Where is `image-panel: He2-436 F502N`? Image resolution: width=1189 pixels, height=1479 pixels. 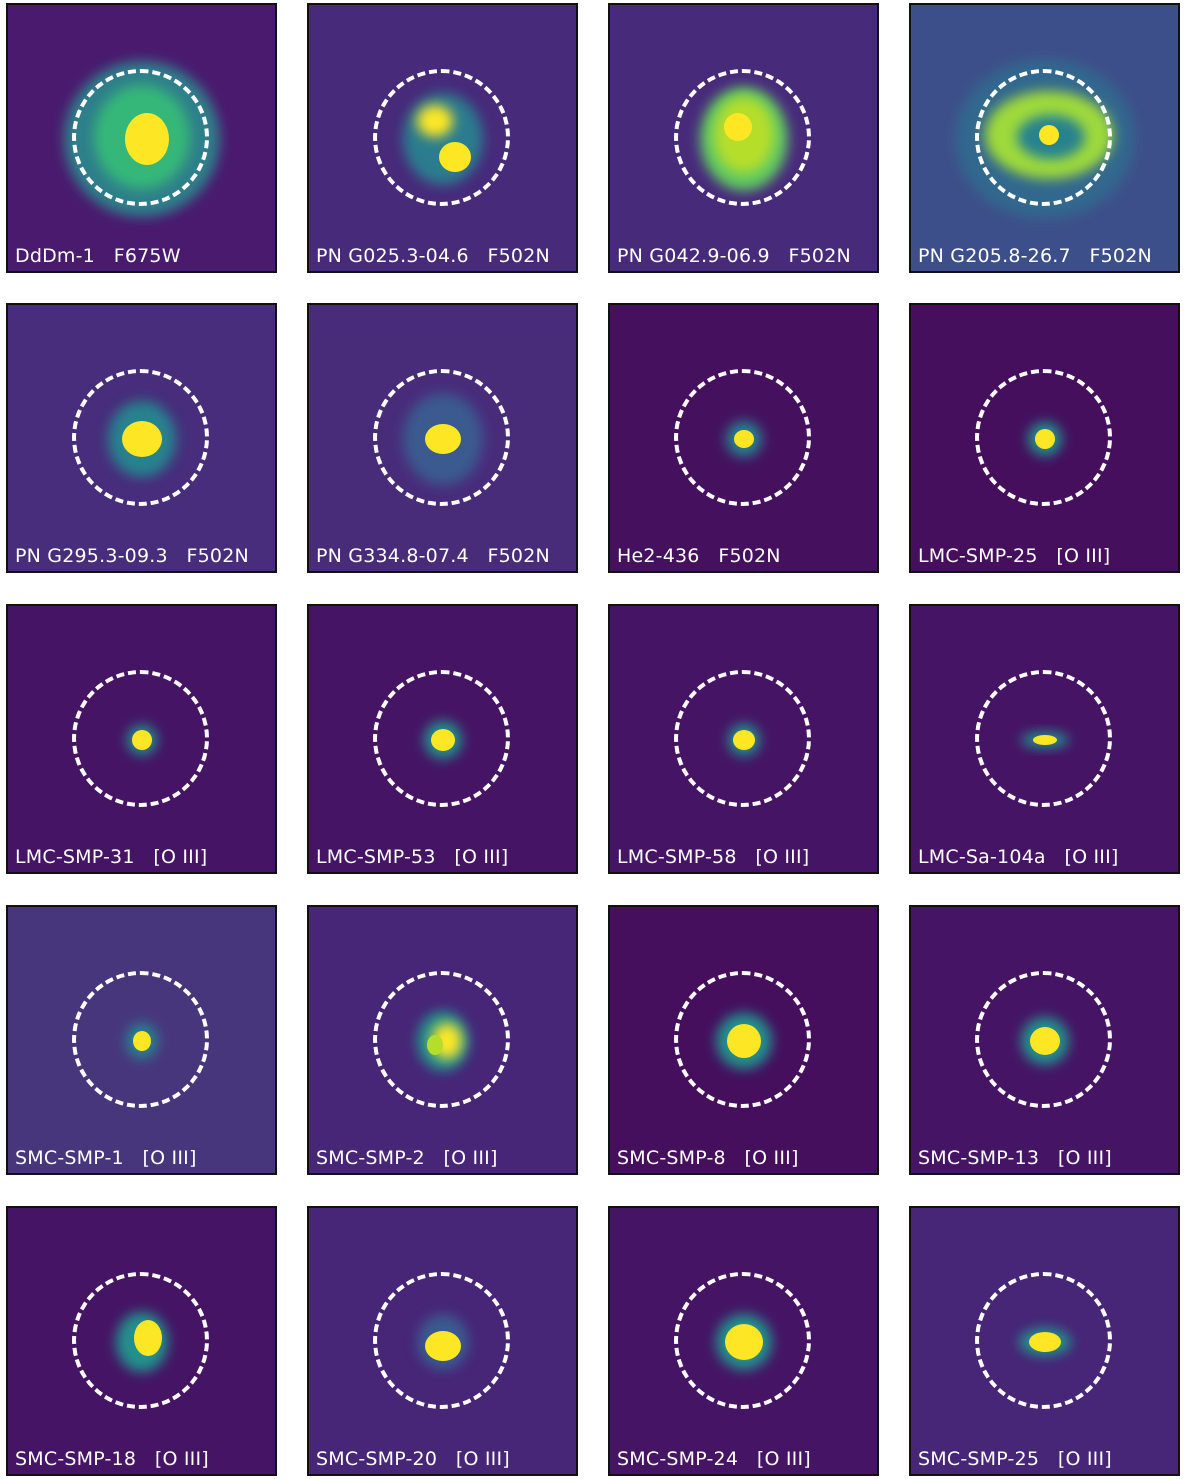 image-panel: He2-436 F502N is located at coordinates (743, 438).